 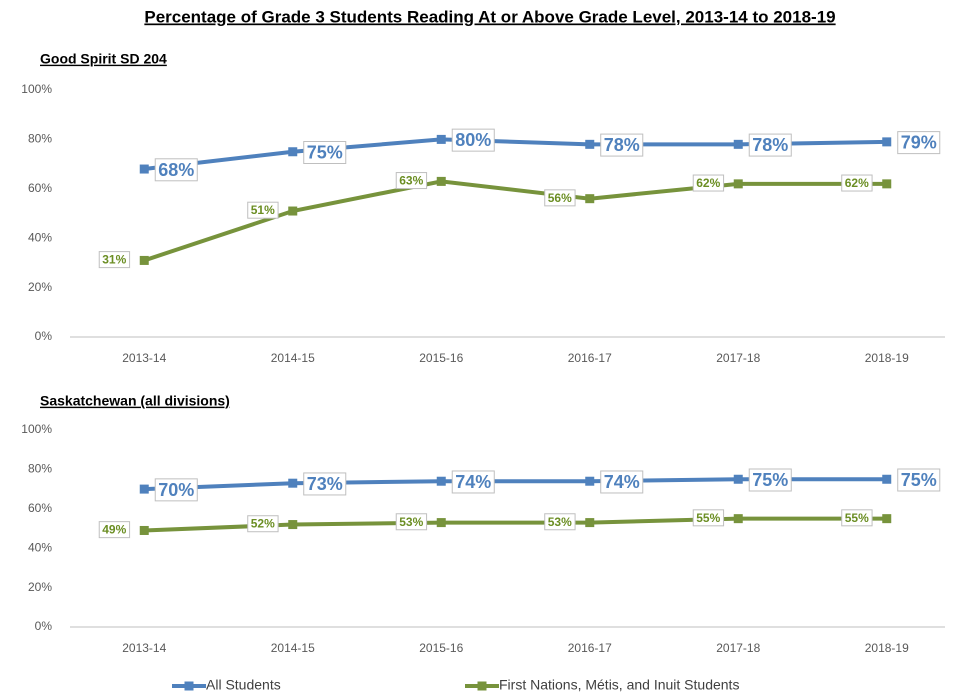 I want to click on data-label-text: 52%, so click(x=263, y=524).